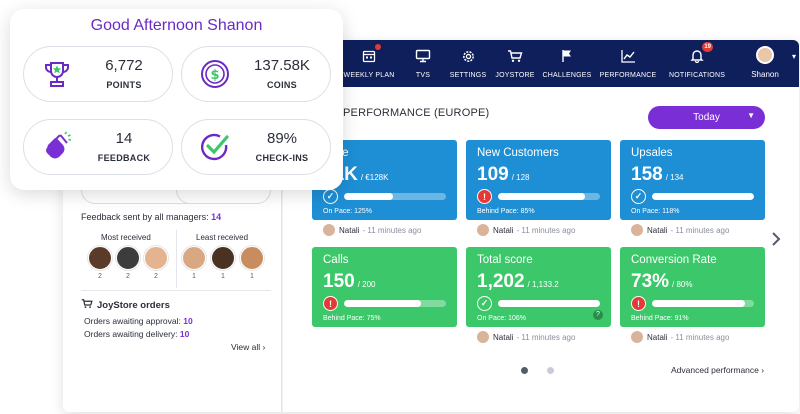 This screenshot has height=414, width=800. I want to click on kpi-card: Total score 1,202/ 1,133.2 ✓ On Pace: 106%?, so click(538, 287).